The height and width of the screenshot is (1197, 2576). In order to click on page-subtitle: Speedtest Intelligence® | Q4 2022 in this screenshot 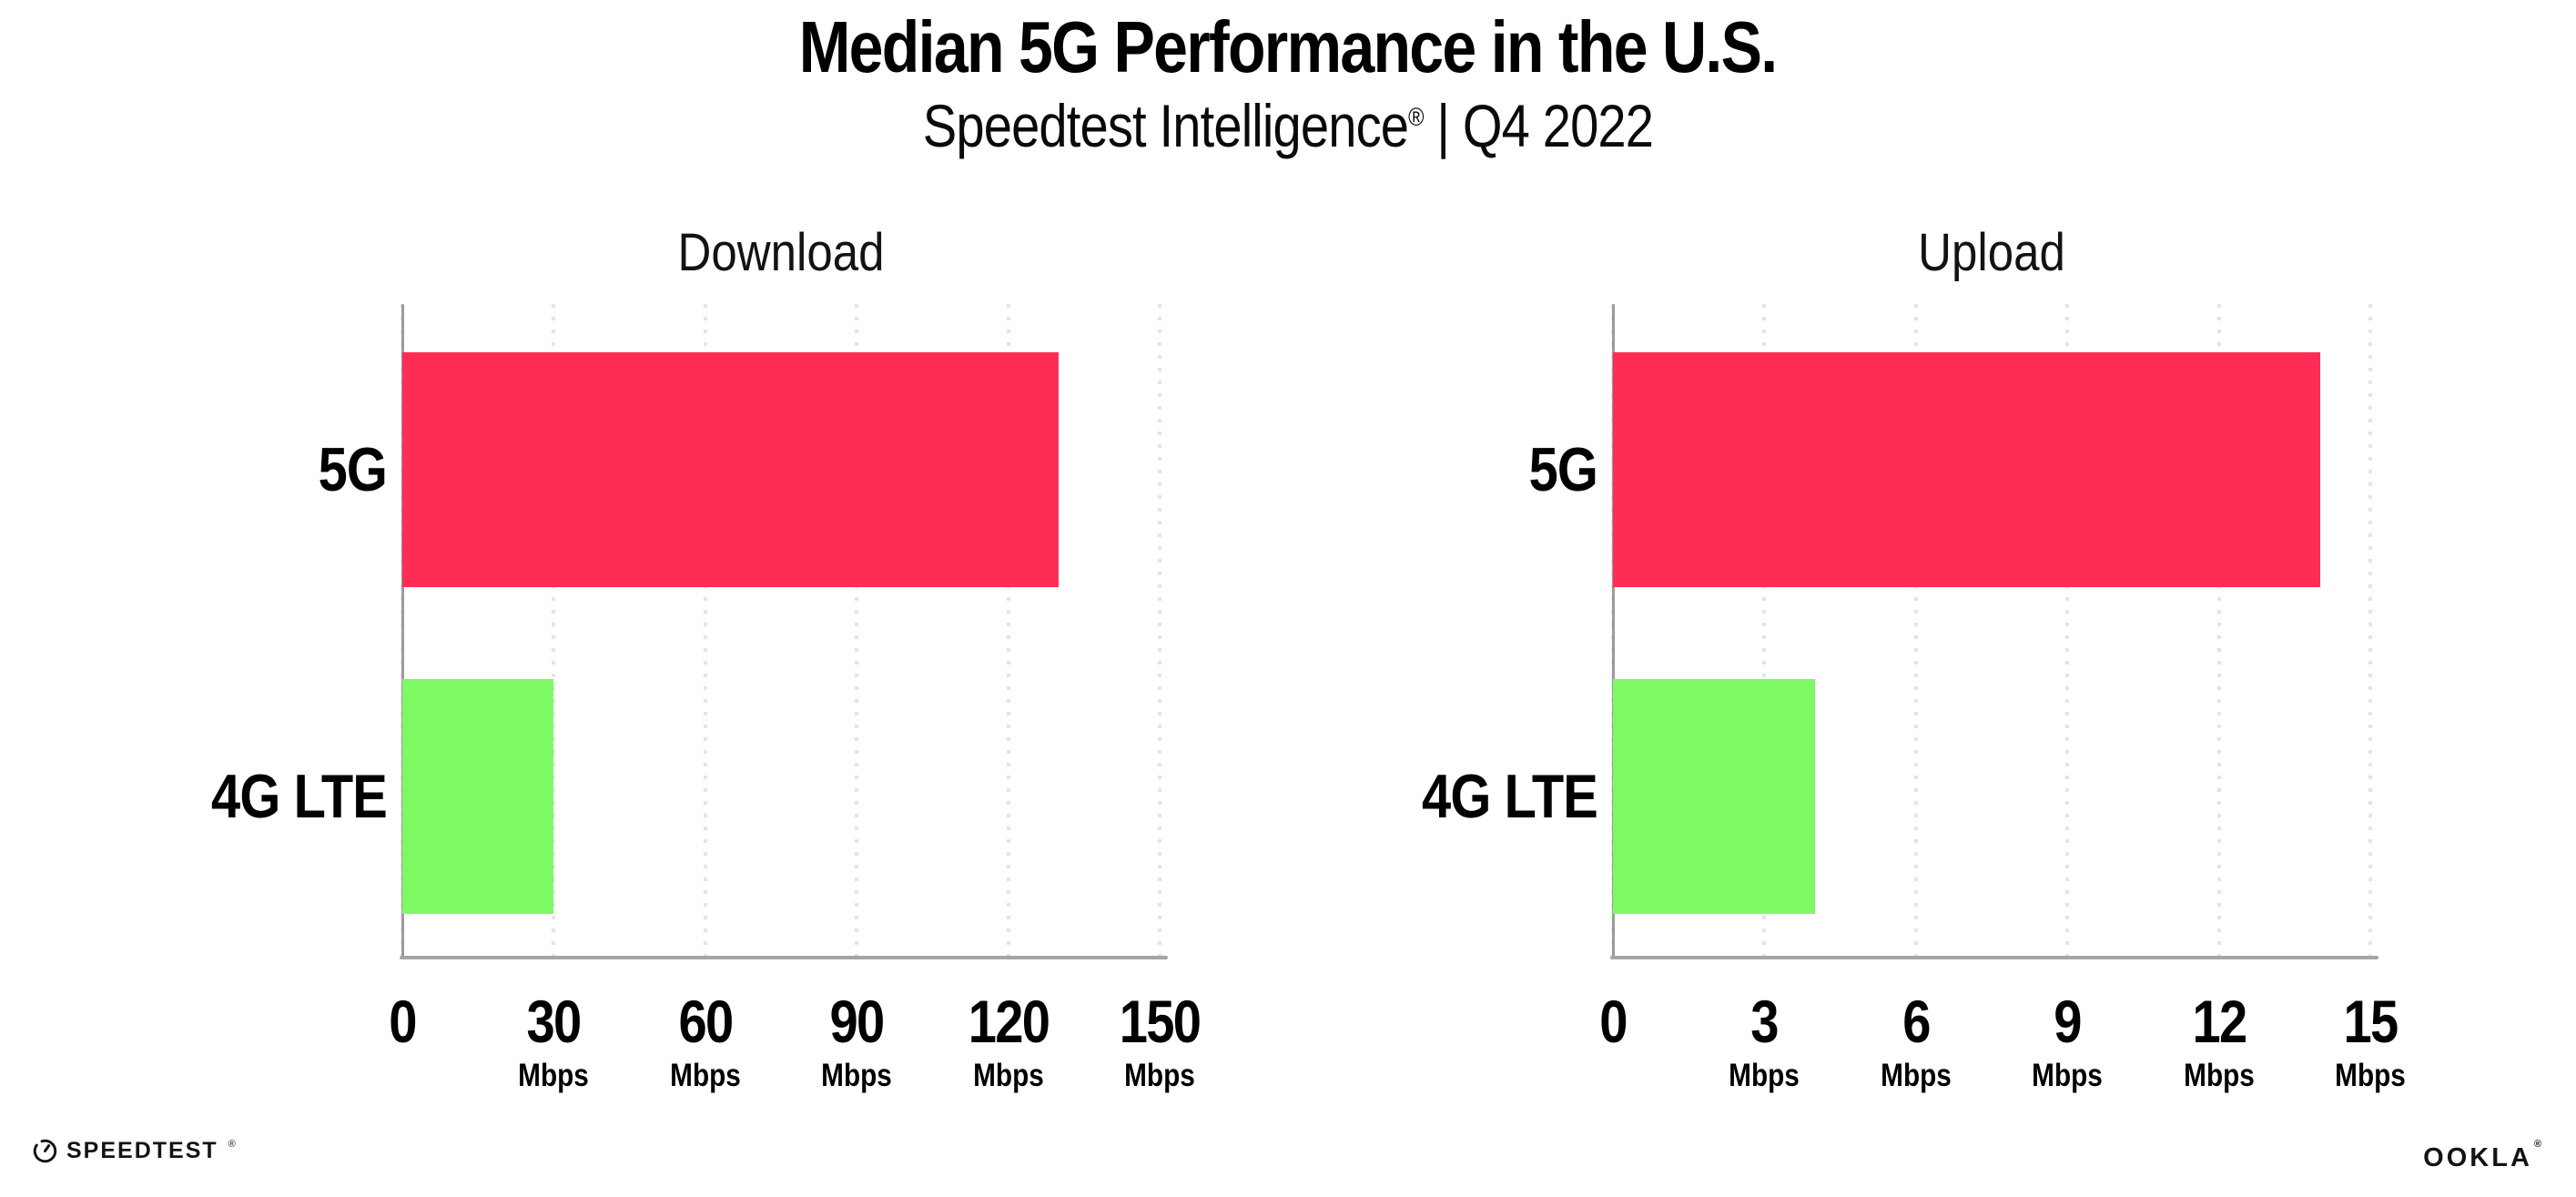, I will do `click(1288, 126)`.